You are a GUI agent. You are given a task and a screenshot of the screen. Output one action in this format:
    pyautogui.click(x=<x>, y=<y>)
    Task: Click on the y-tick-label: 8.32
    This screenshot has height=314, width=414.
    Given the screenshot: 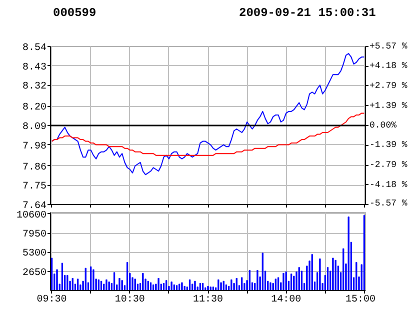 What is the action you would take?
    pyautogui.click(x=34, y=87)
    